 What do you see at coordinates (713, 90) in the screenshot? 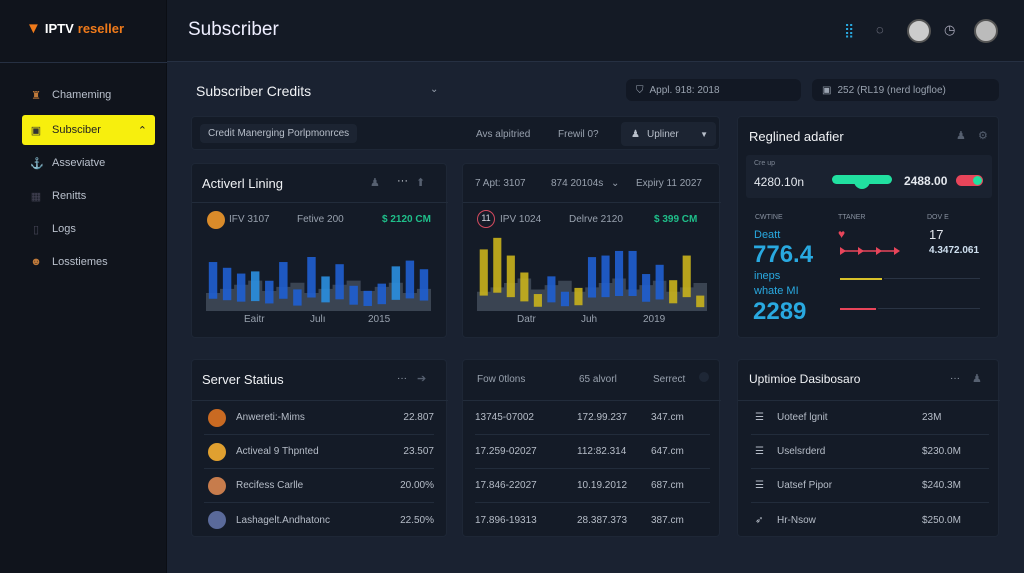
I see `date-pill: ⛉ Appl. 918: 2018` at bounding box center [713, 90].